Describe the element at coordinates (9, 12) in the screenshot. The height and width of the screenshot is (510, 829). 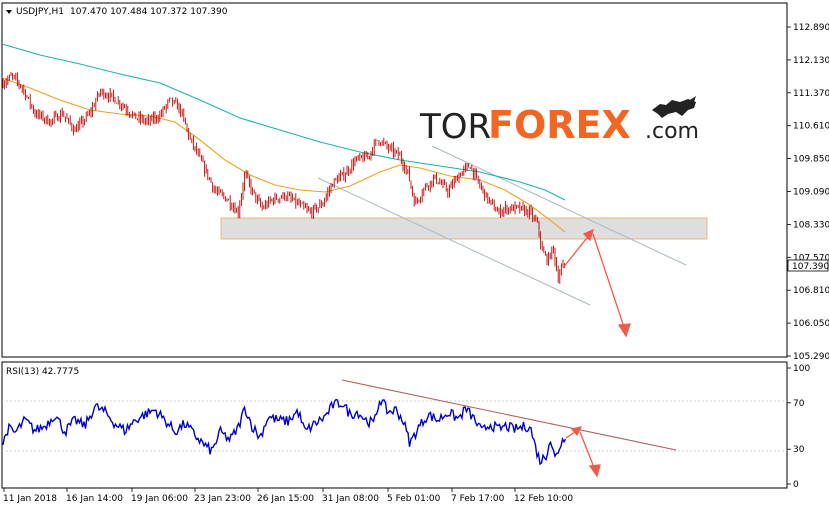
I see `triangle-down-icon` at that location.